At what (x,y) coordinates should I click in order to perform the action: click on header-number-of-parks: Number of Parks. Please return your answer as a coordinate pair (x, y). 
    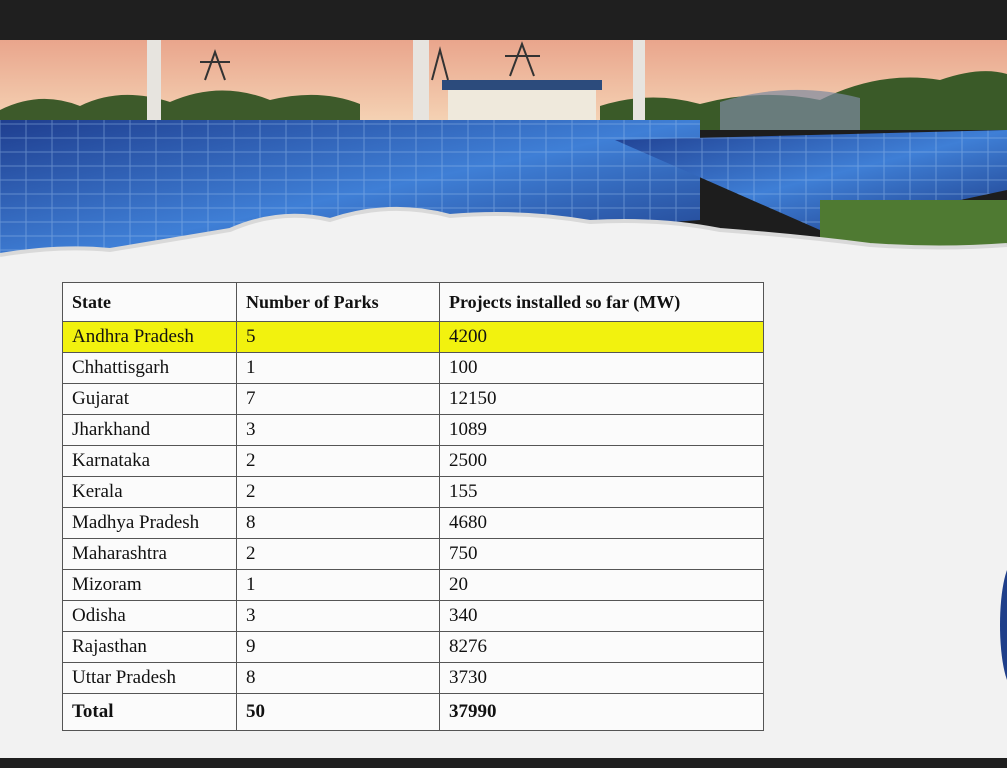
    Looking at the image, I should click on (338, 302).